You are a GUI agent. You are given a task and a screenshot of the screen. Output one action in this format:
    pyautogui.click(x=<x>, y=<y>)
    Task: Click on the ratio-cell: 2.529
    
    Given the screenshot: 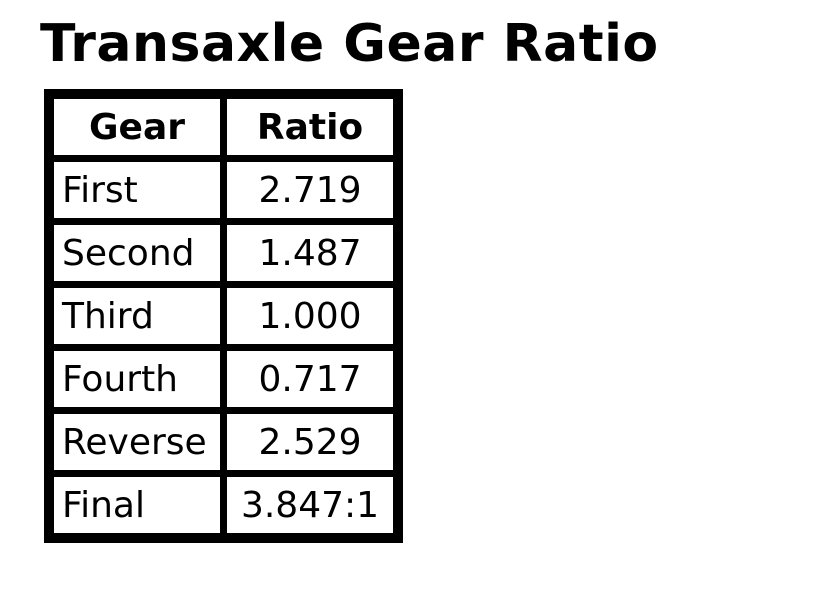 What is the action you would take?
    pyautogui.click(x=310, y=442)
    